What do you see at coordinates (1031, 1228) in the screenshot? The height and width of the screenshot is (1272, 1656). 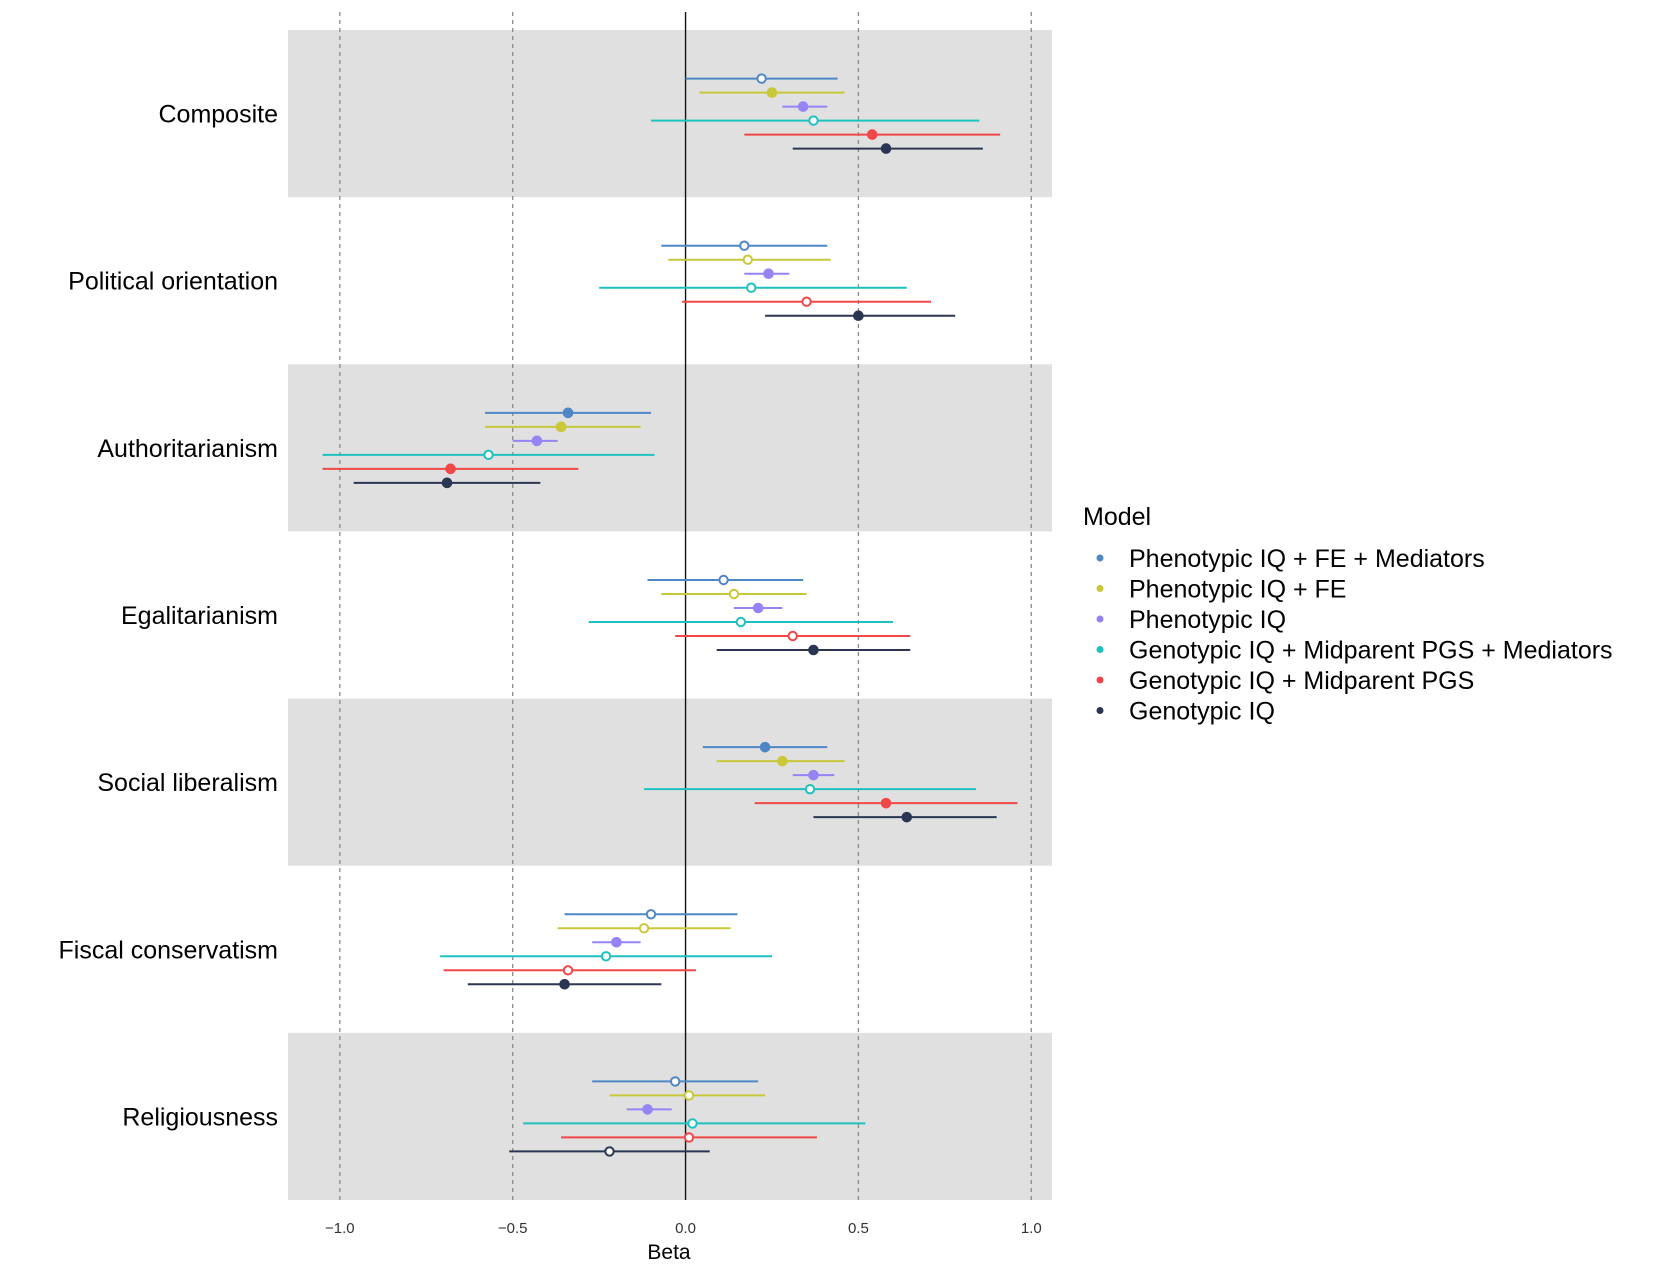 I see `x-tick-label-4: 1.0` at bounding box center [1031, 1228].